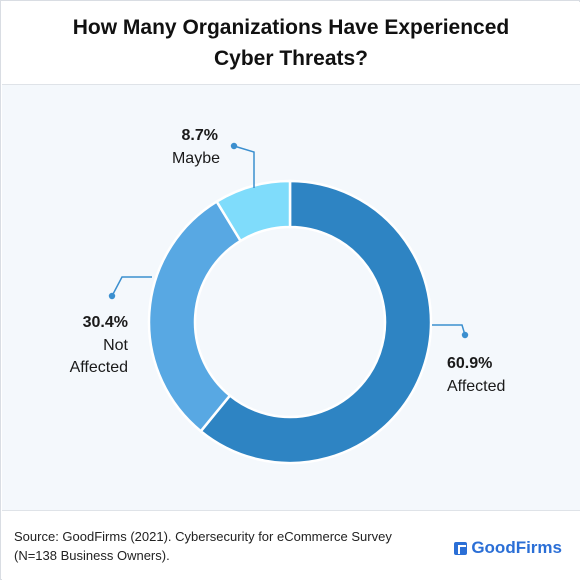 Image resolution: width=580 pixels, height=581 pixels. What do you see at coordinates (105, 322) in the screenshot?
I see `value-label-not-affected: 30.4%` at bounding box center [105, 322].